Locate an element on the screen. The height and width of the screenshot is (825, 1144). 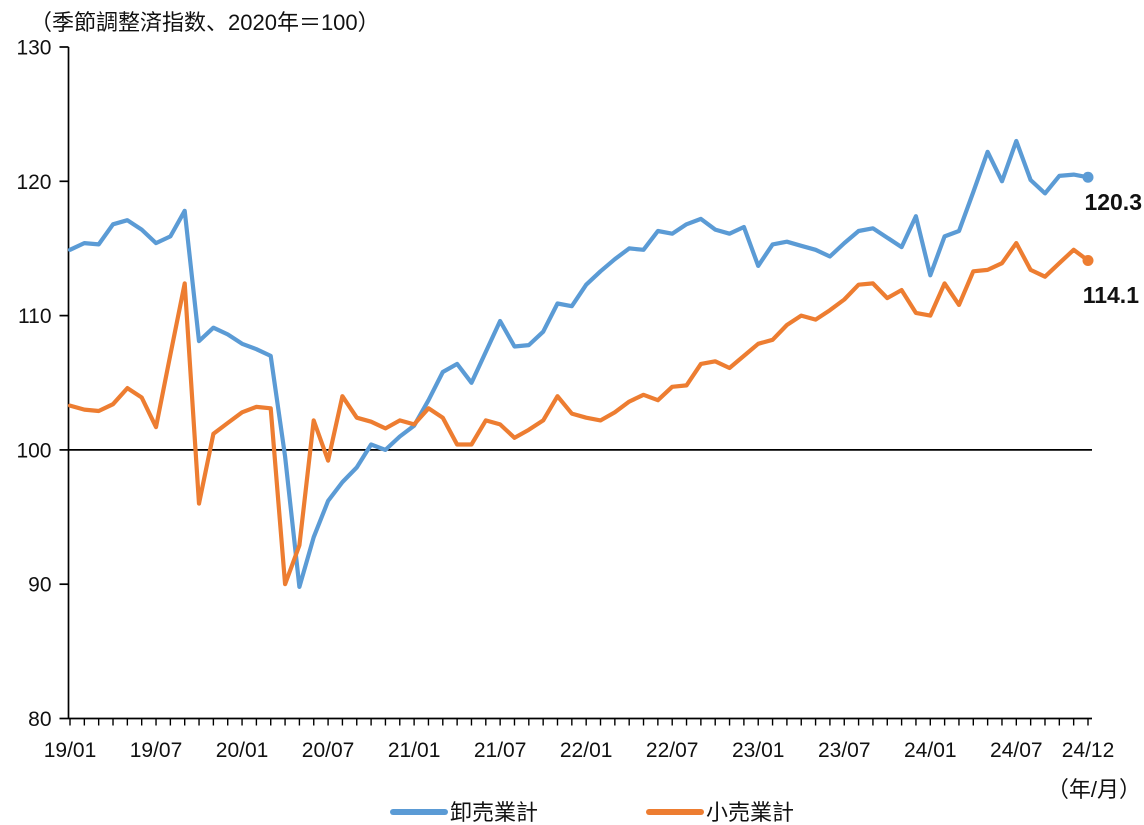
wholesale-legend-label: 卸売業計 is located at coordinates (494, 812).